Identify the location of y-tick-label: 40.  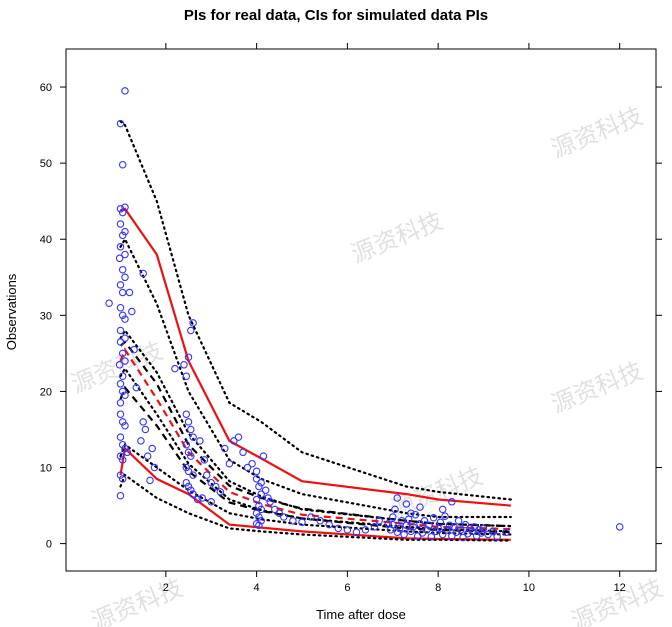
(46, 240).